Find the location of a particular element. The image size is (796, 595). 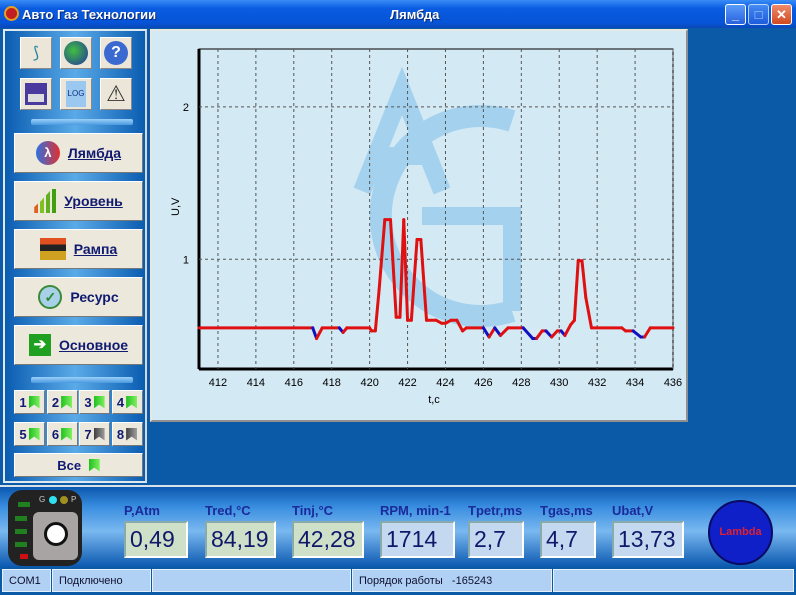

readout-value: 84,19 is located at coordinates (240, 539).